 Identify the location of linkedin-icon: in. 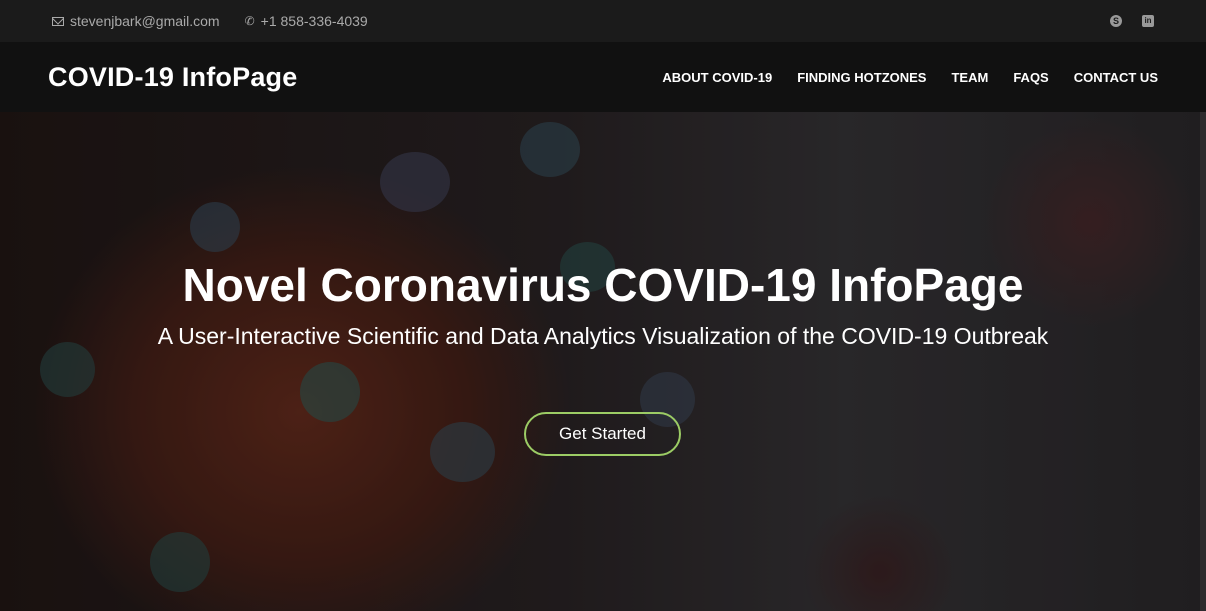
(1148, 21).